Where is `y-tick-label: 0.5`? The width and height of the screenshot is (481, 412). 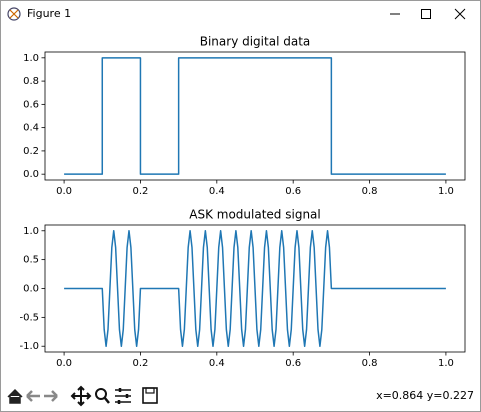 y-tick-label: 0.5 is located at coordinates (31, 260).